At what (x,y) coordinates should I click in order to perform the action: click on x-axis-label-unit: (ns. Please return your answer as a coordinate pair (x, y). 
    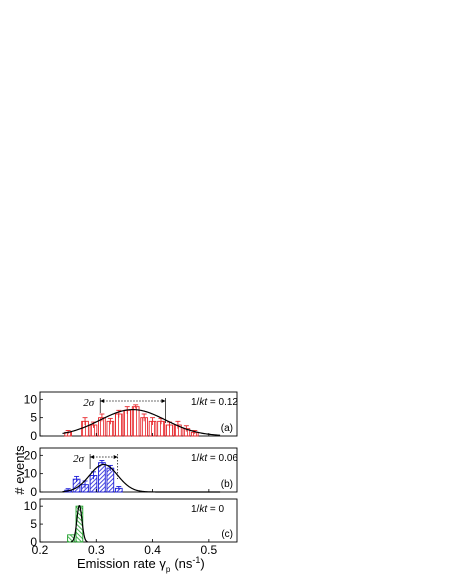
    Looking at the image, I should click on (183, 563).